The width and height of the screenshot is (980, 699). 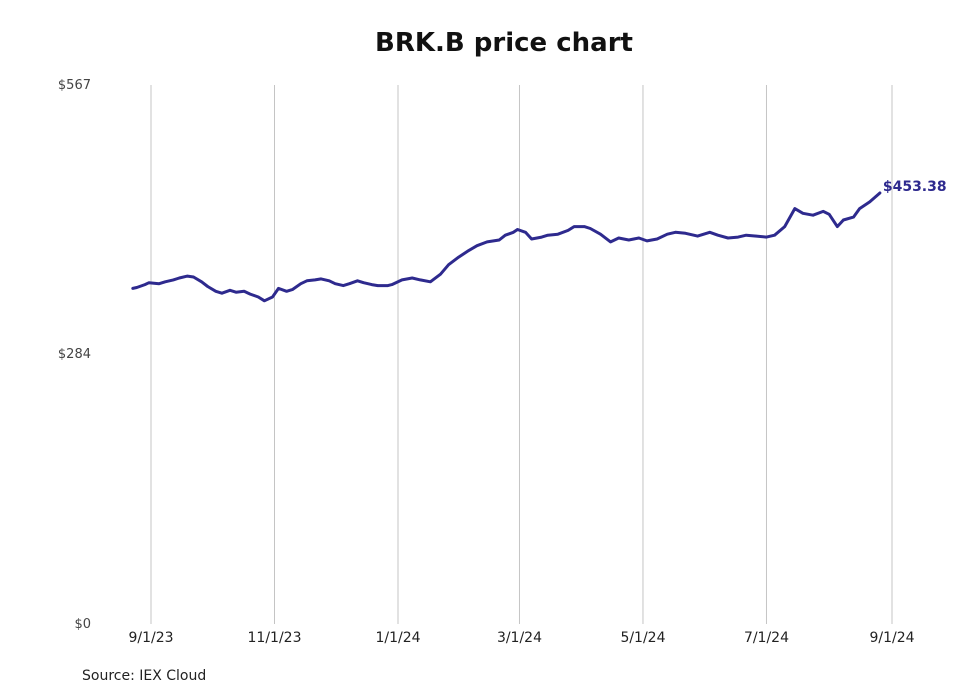 What do you see at coordinates (82, 624) in the screenshot?
I see `y-tick-label: $0` at bounding box center [82, 624].